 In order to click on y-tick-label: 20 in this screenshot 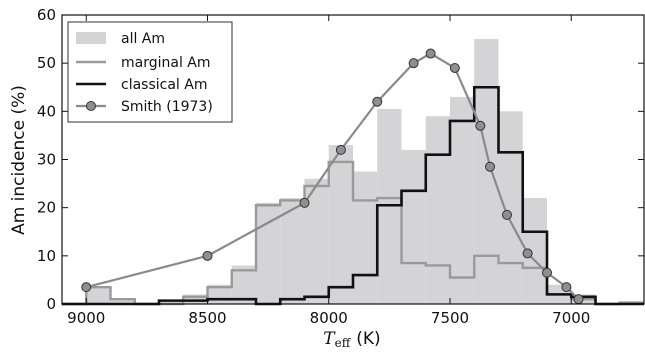, I will do `click(46, 208)`.